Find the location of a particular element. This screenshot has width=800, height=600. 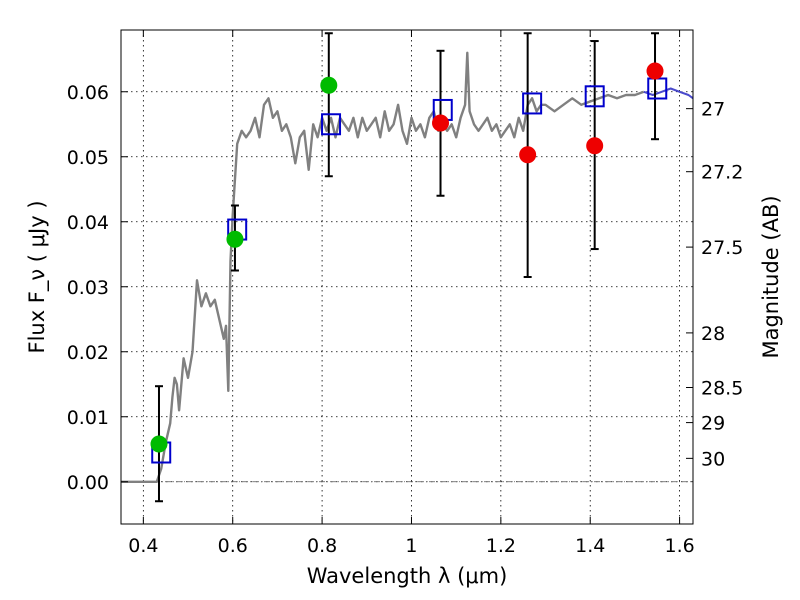

y-tick-label: 0.01 is located at coordinates (88, 418).